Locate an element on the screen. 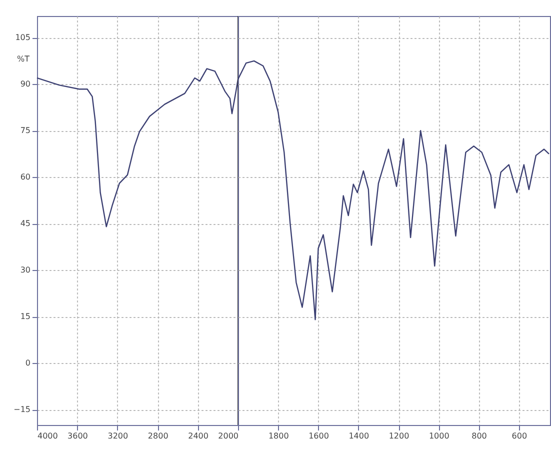 Image resolution: width=551 pixels, height=450 pixels. y-tick-label: 15 is located at coordinates (25, 317).